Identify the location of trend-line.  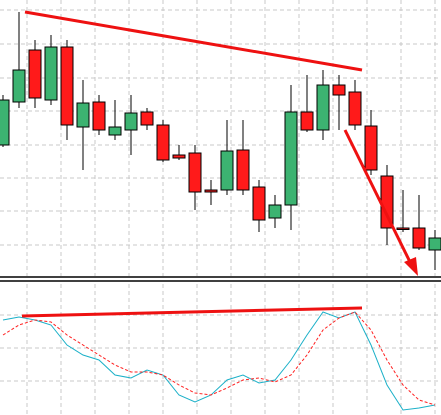
(193, 41).